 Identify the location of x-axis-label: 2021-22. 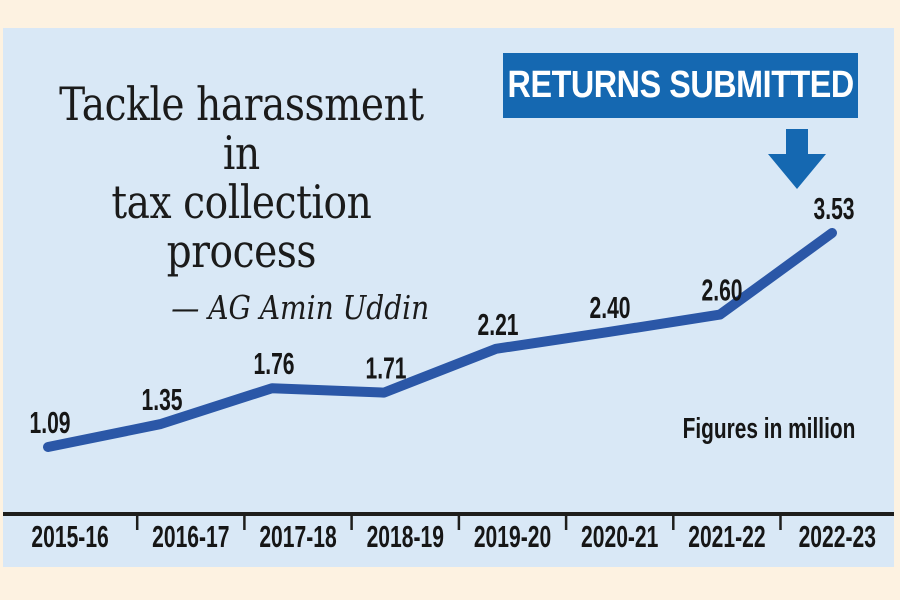
(726, 536).